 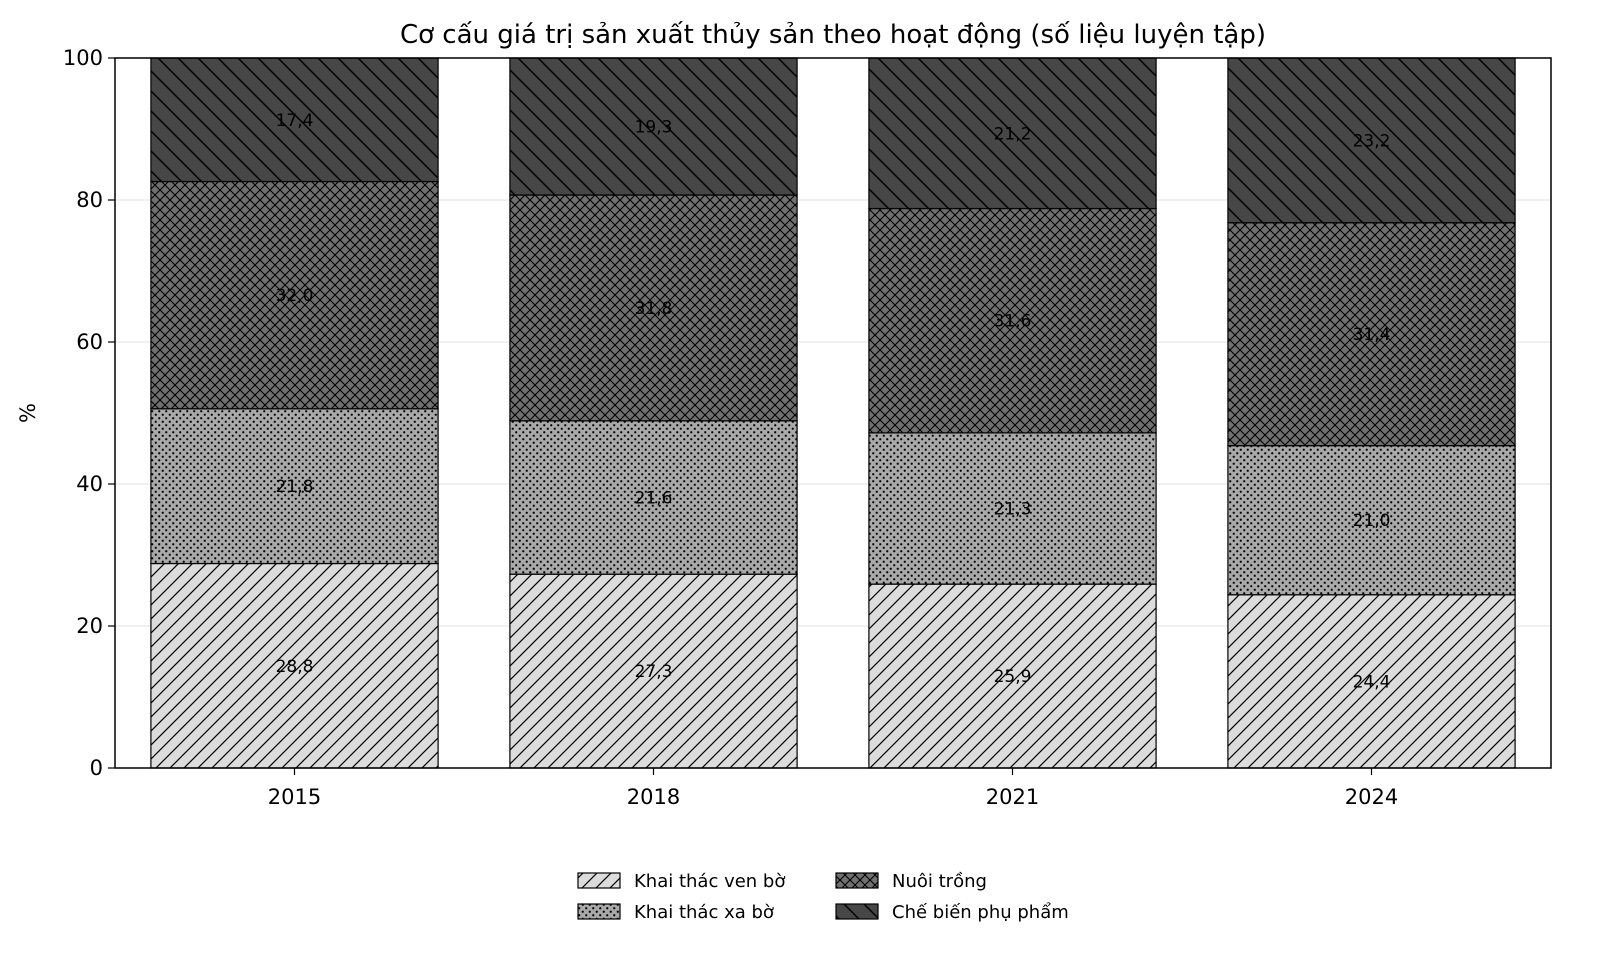 I want to click on data-label: 21,2, so click(x=1013, y=134).